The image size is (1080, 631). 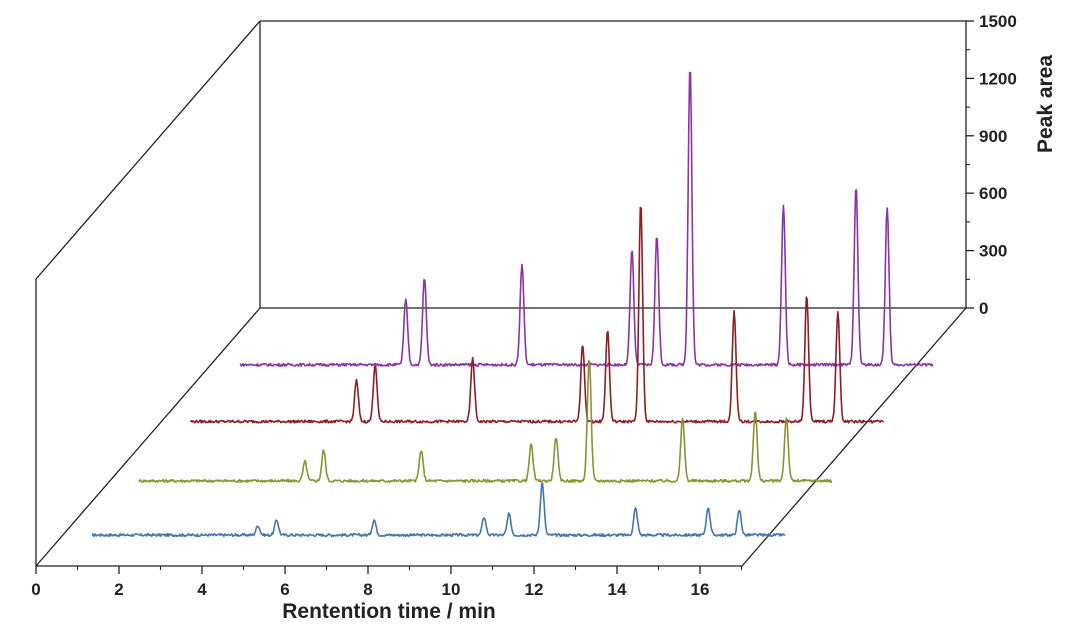 I want to click on y-tick-label: 900, so click(x=993, y=136).